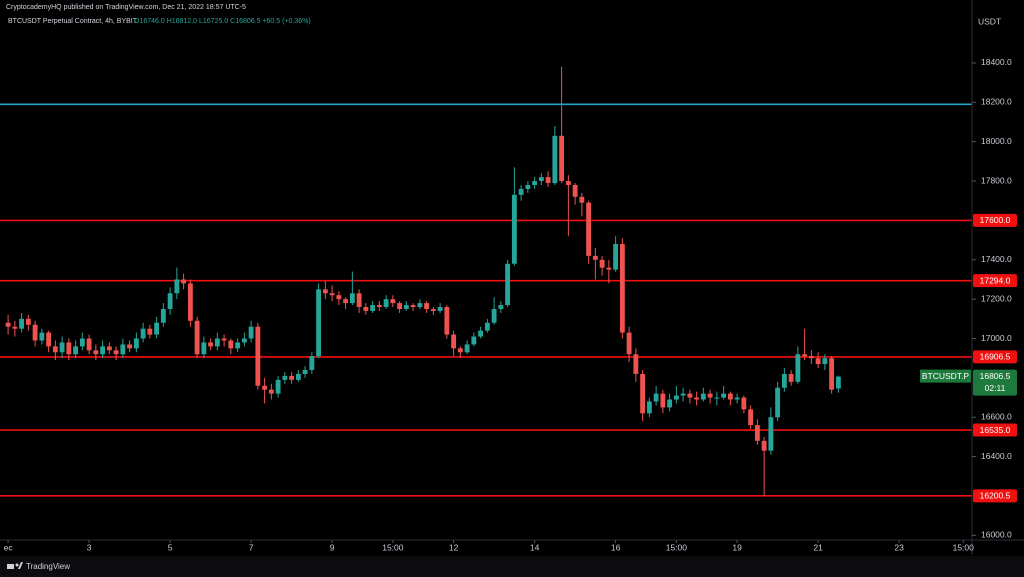 This screenshot has height=577, width=1024. I want to click on x-tick-label: 12, so click(454, 547).